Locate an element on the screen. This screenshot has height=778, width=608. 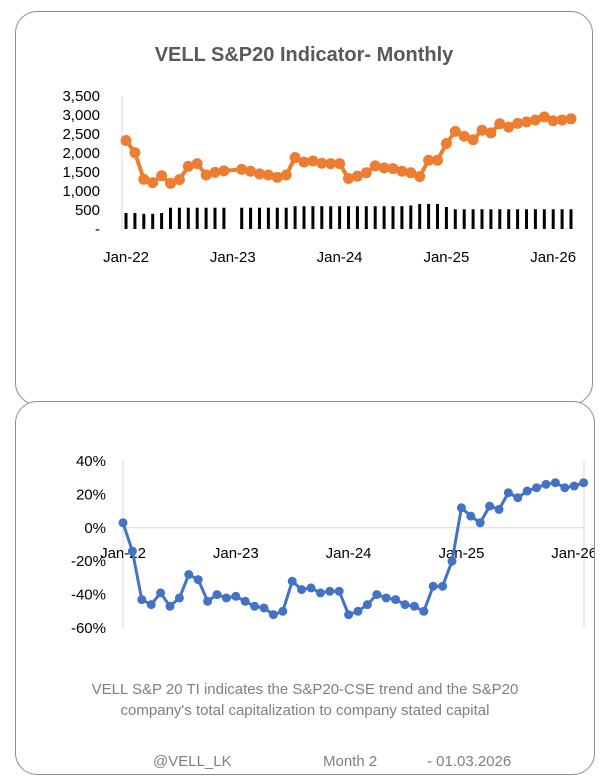
x-tick-label: Jan-26 is located at coordinates (572, 553).